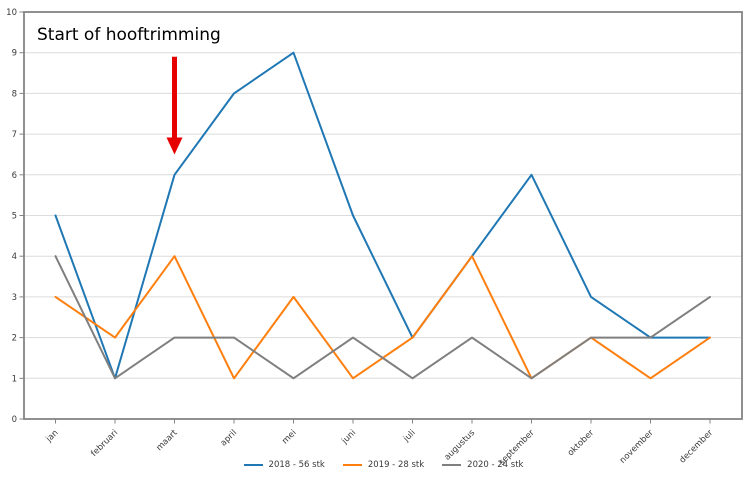 The width and height of the screenshot is (750, 482). I want to click on legend-item-2019: 2019 - 28 stk, so click(383, 465).